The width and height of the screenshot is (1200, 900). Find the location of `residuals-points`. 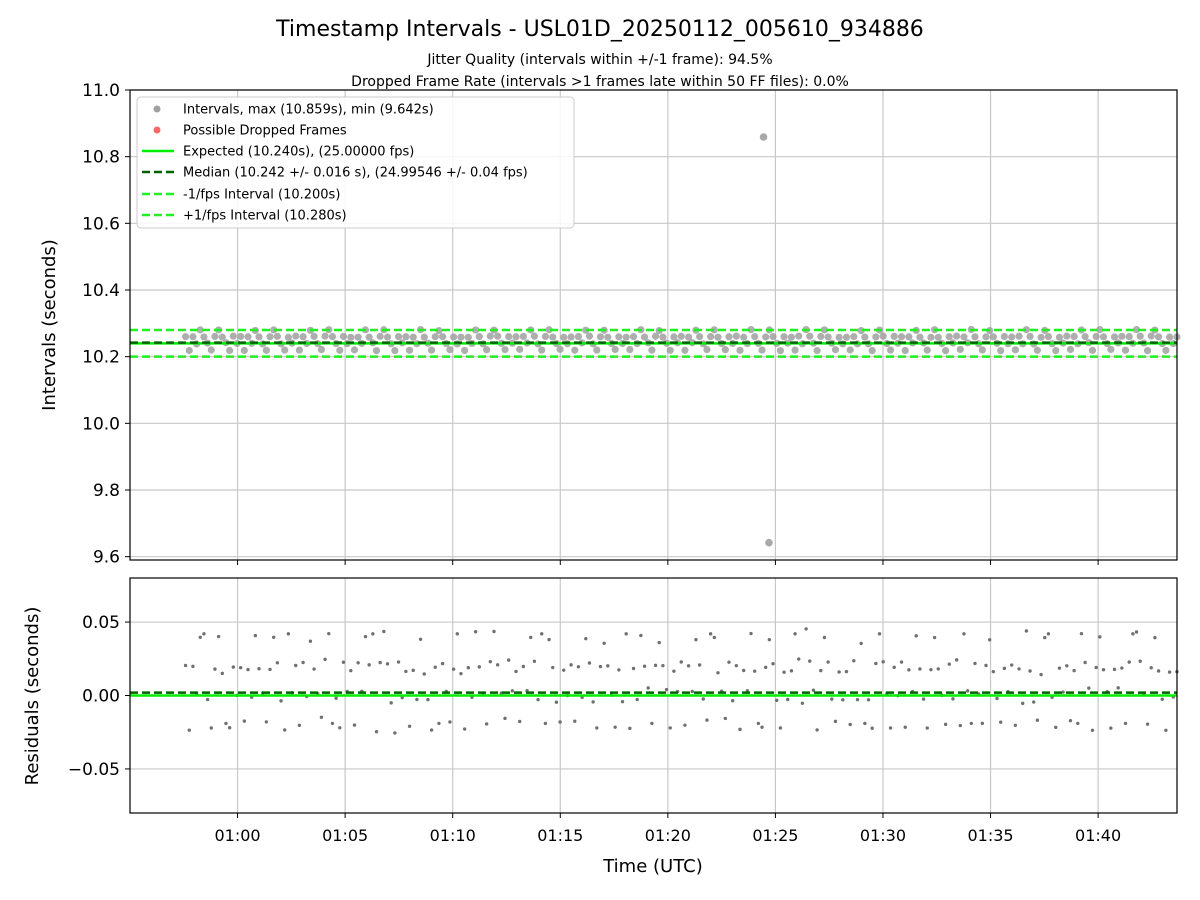

residuals-points is located at coordinates (681, 681).